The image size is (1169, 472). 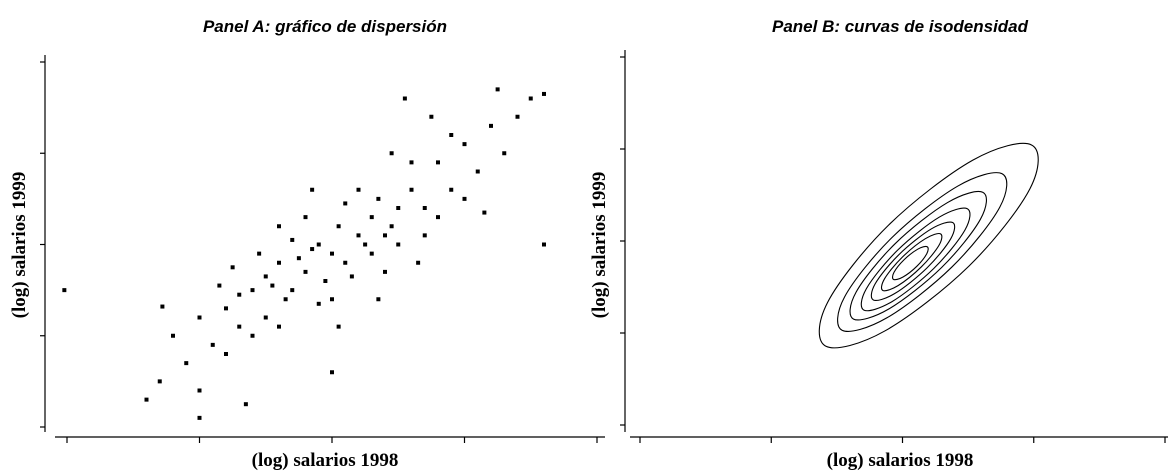 I want to click on chart-title: Panel B: curvas de isodensidad, so click(x=900, y=26).